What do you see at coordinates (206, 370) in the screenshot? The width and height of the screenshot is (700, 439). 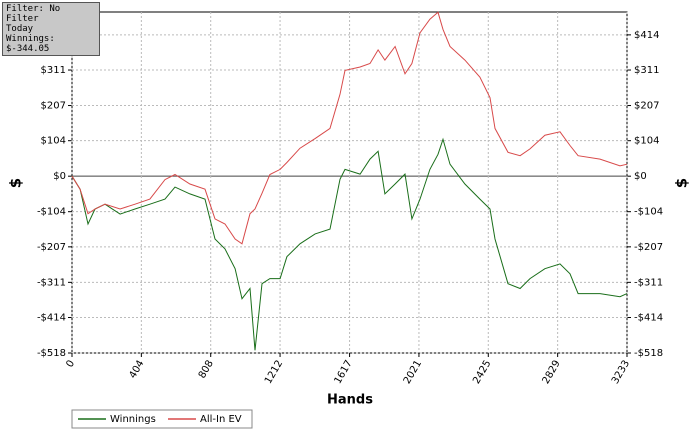 I see `x-tick-label: 808` at bounding box center [206, 370].